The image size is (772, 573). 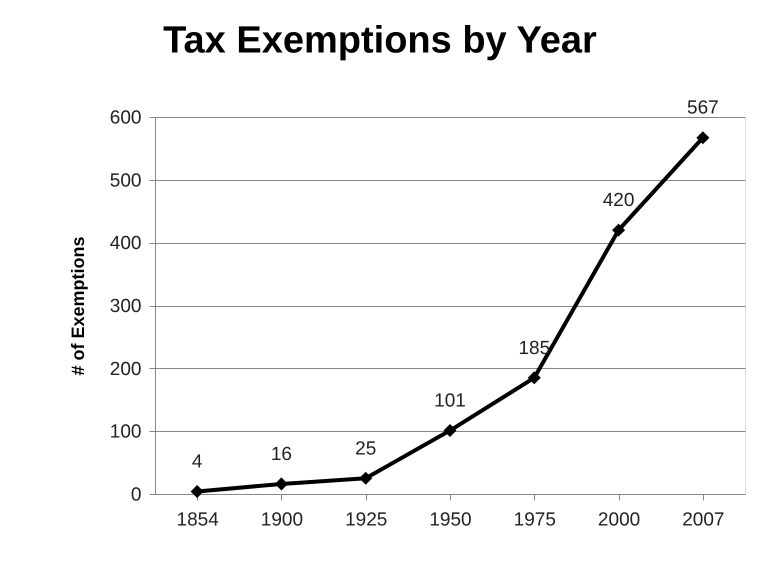 What do you see at coordinates (450, 520) in the screenshot?
I see `x-tick-label: 1950` at bounding box center [450, 520].